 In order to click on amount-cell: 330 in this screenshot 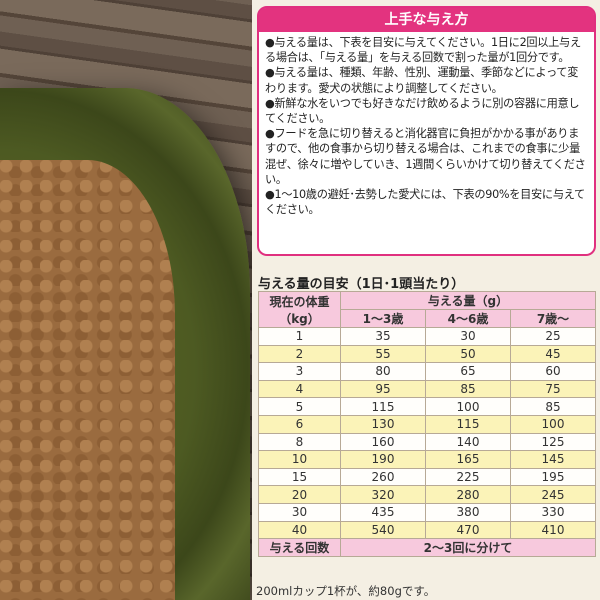, I will do `click(553, 512)`.